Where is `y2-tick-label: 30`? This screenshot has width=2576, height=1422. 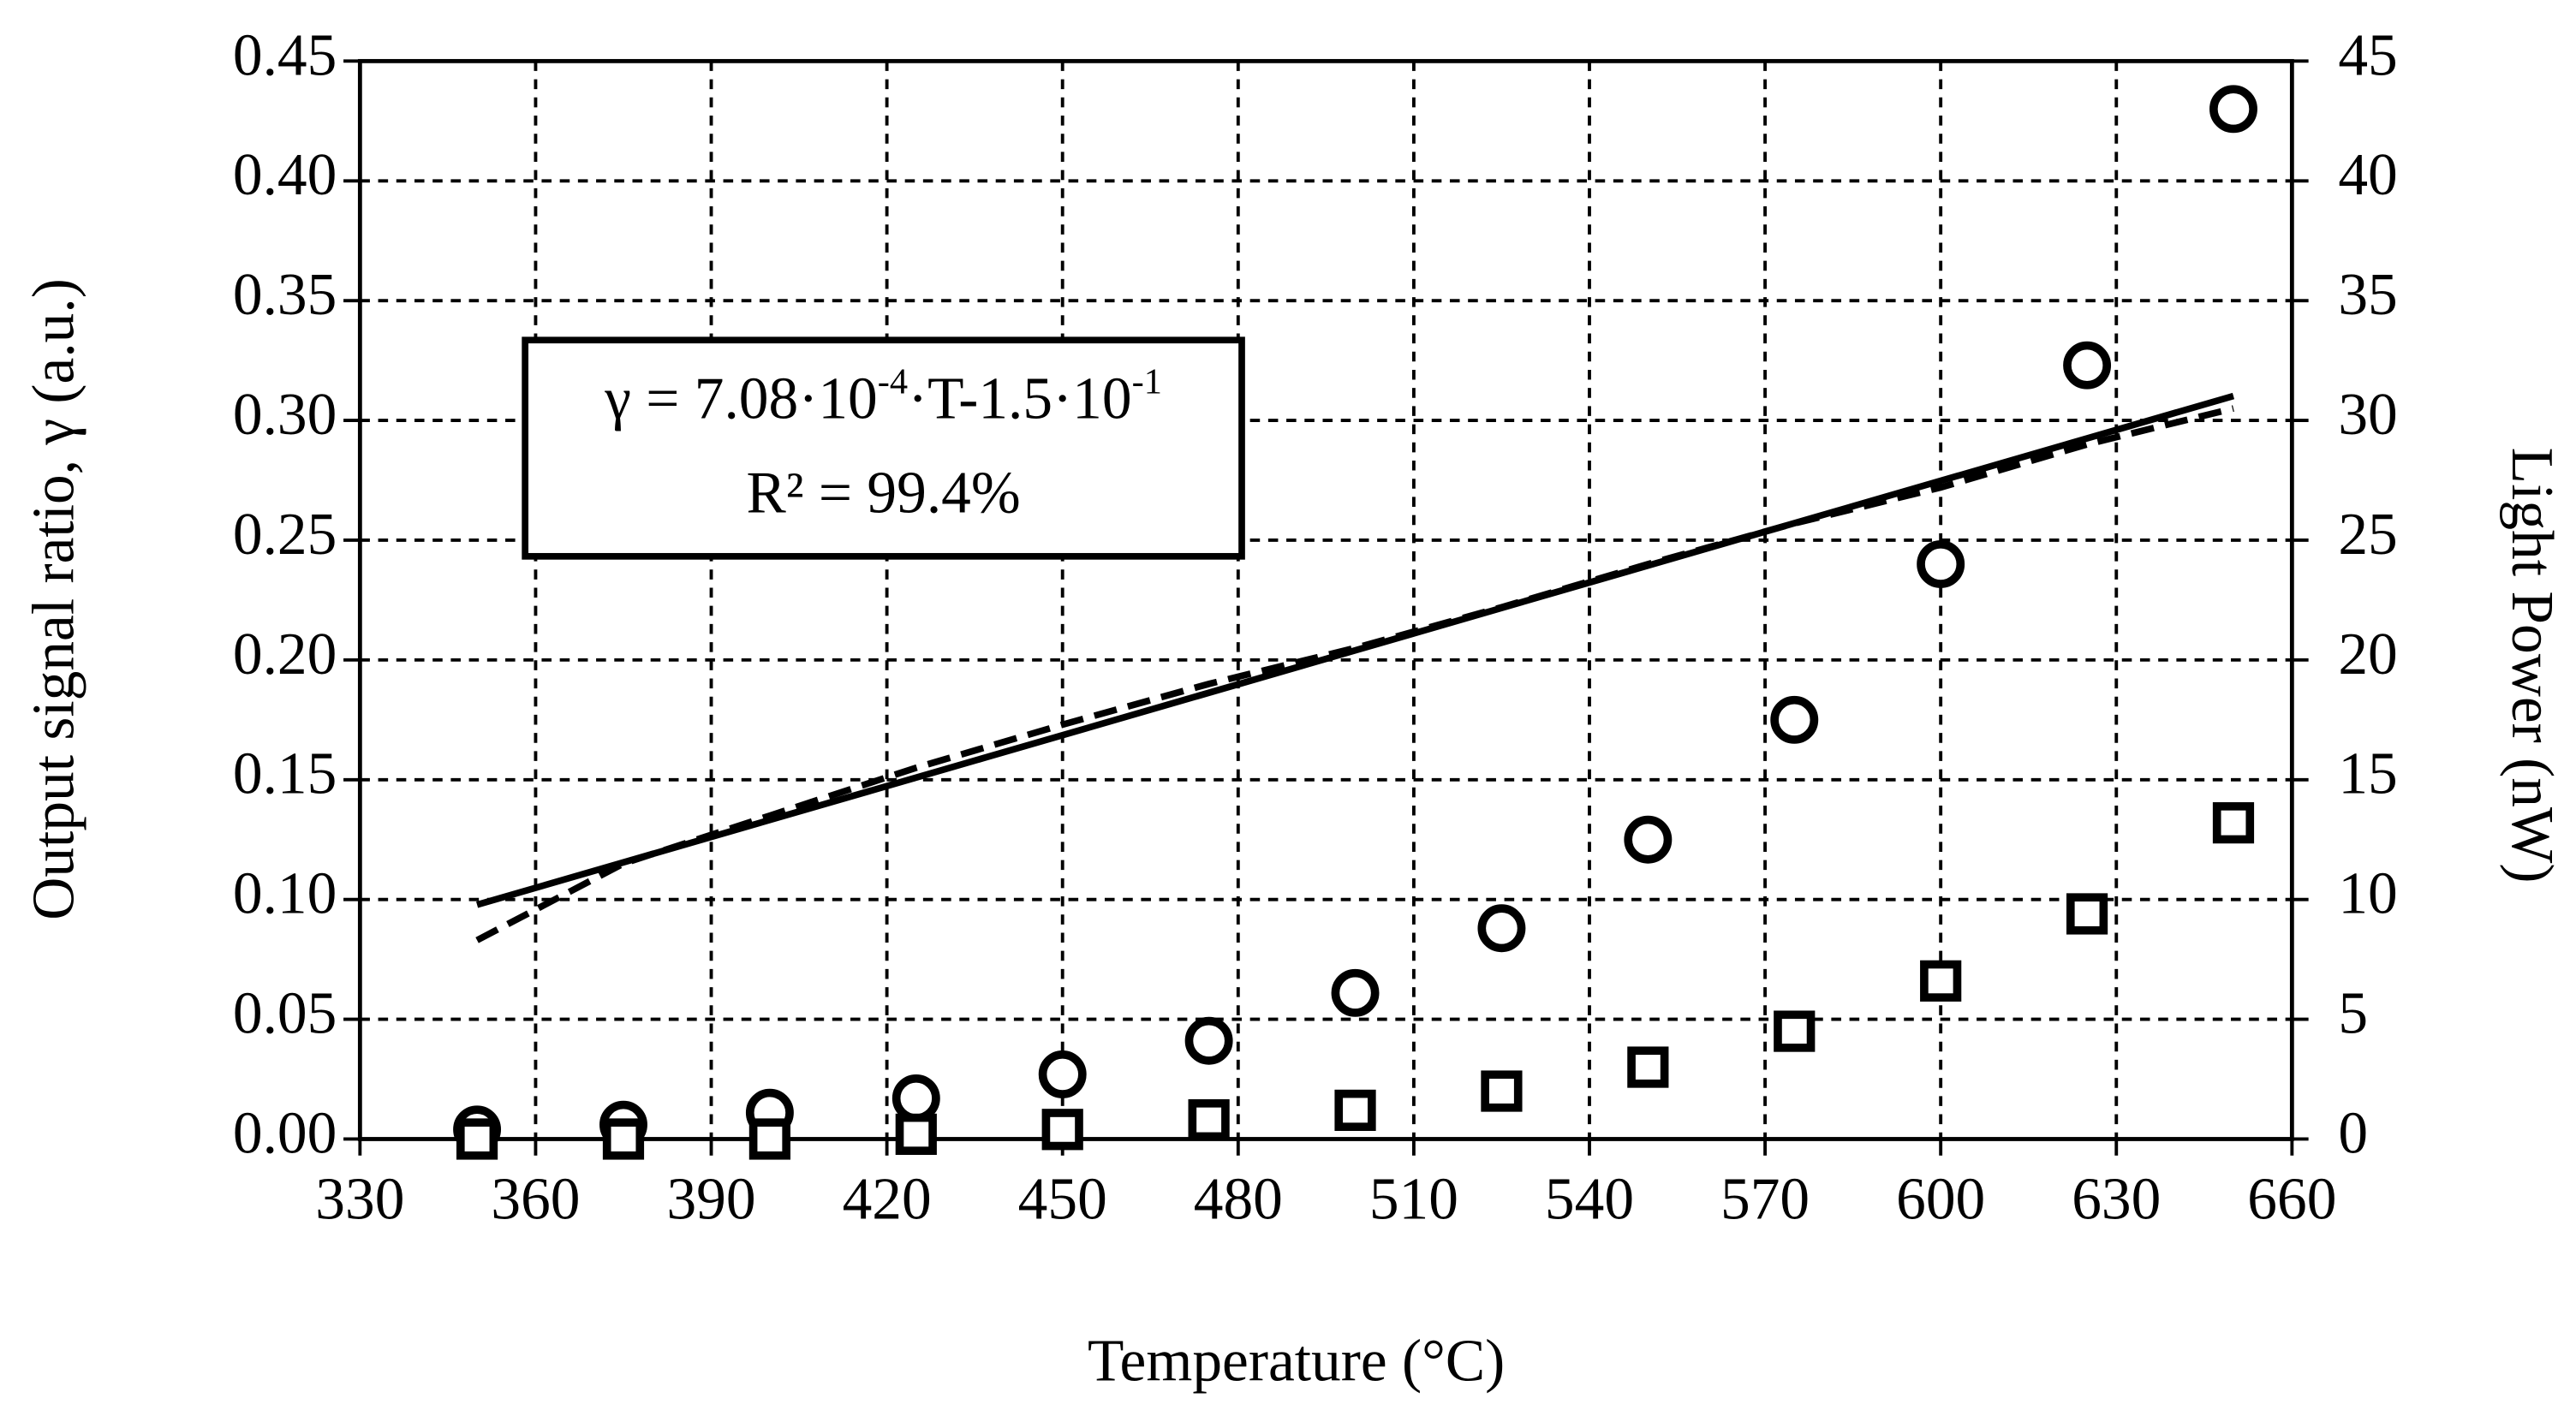 y2-tick-label: 30 is located at coordinates (2367, 415).